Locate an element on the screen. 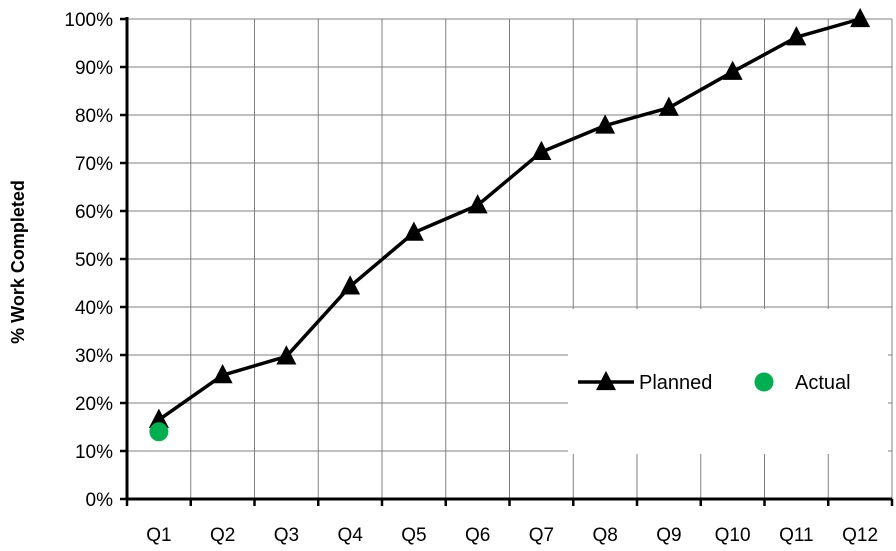  x-tick-label: Q1 is located at coordinates (158, 535).